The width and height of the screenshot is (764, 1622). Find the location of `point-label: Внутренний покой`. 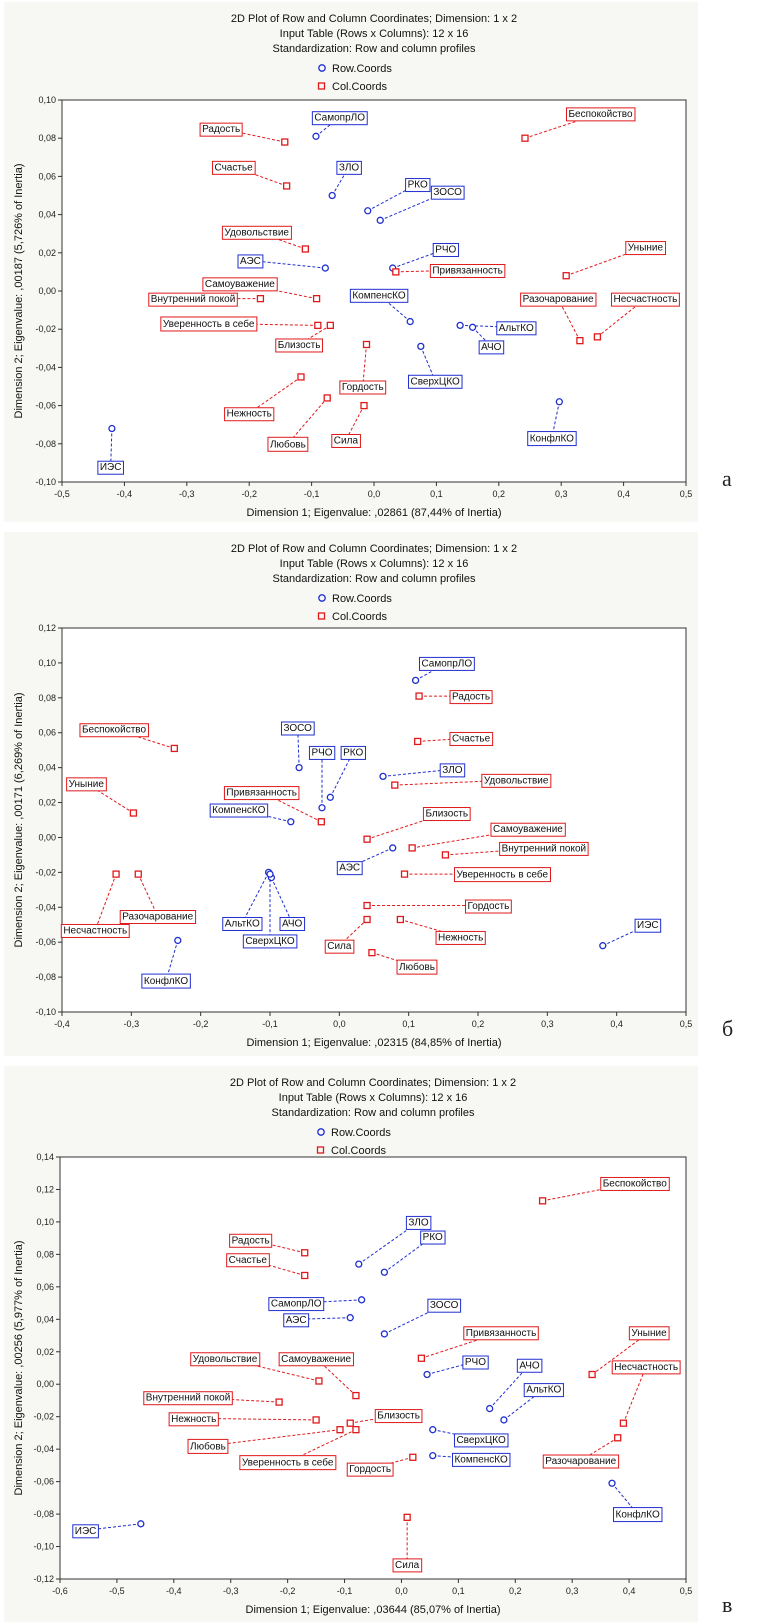

point-label: Внутренний покой is located at coordinates (544, 848).